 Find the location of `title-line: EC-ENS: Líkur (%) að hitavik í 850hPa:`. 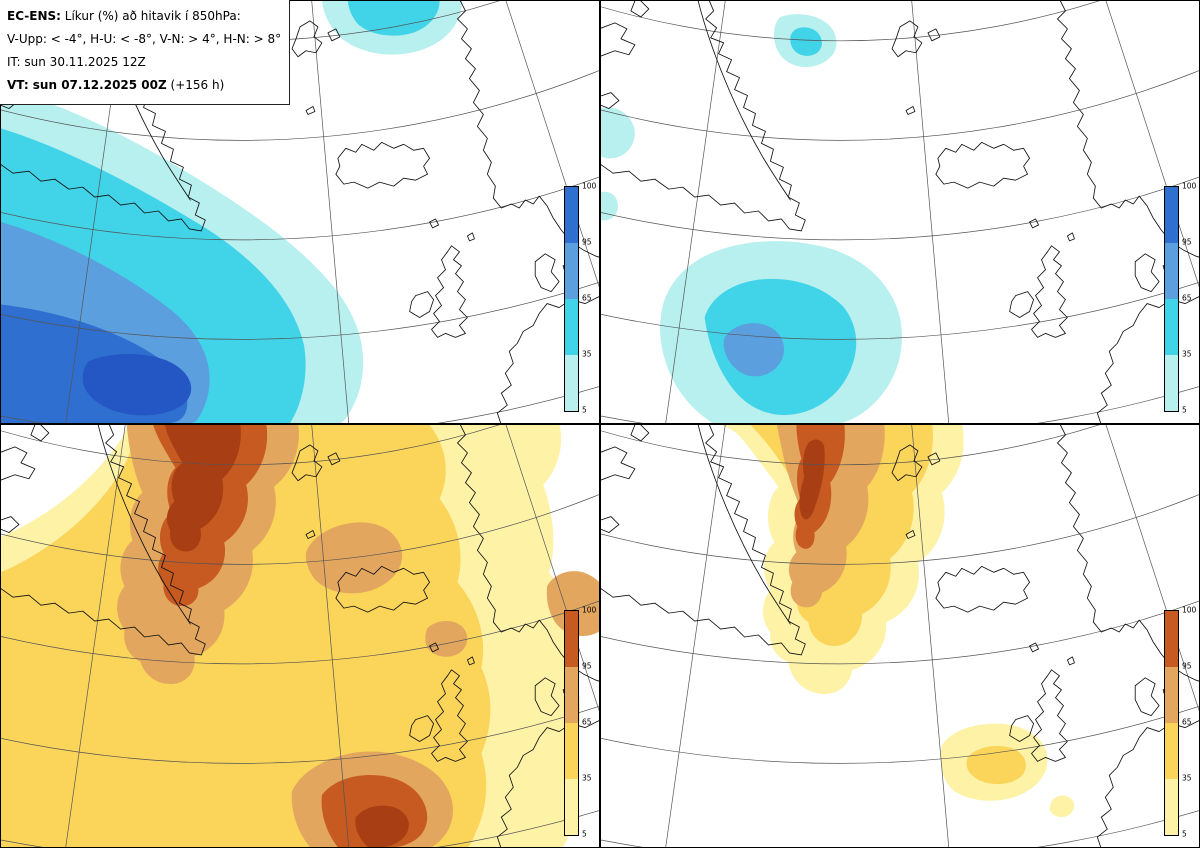

title-line: EC-ENS: Líkur (%) að hitavik í 850hPa: is located at coordinates (144, 16).